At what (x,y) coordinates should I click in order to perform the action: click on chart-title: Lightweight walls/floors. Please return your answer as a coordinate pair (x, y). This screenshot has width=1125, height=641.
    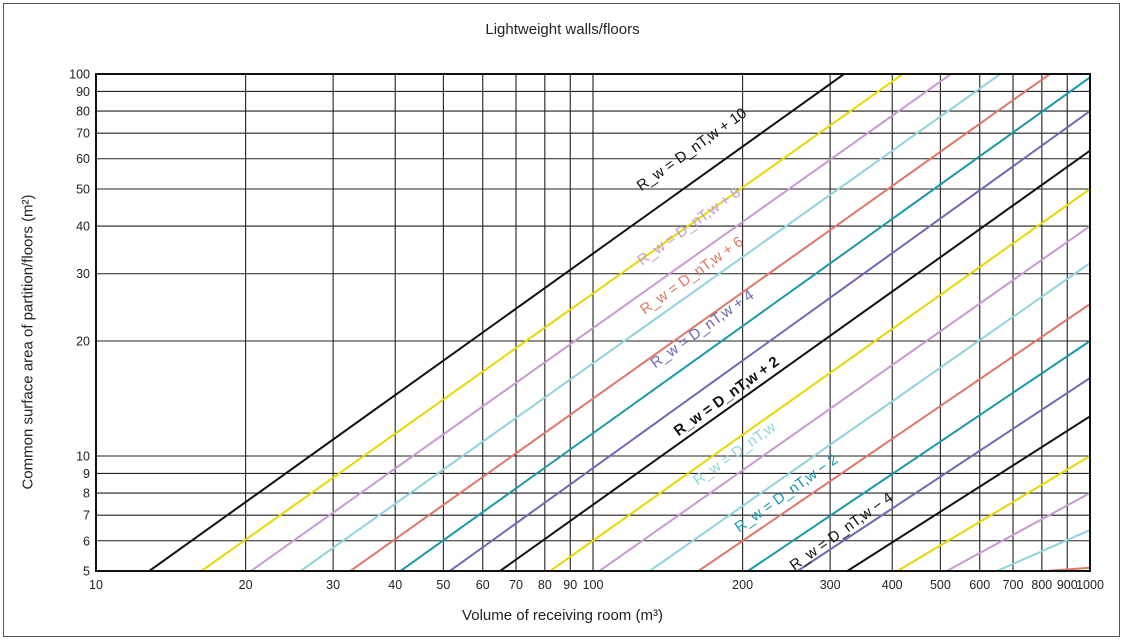
    Looking at the image, I should click on (562, 29).